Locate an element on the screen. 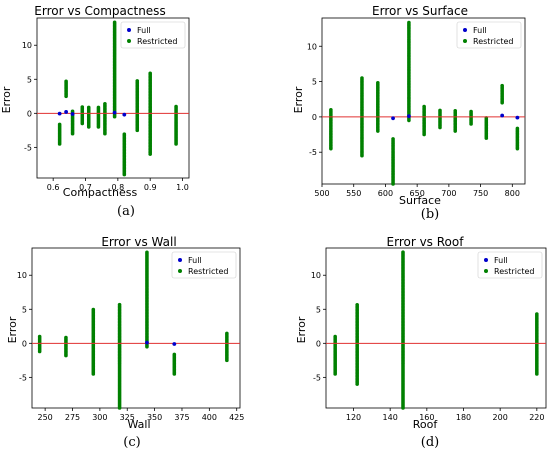 The width and height of the screenshot is (550, 456). x-tick-label: 160 is located at coordinates (426, 417).